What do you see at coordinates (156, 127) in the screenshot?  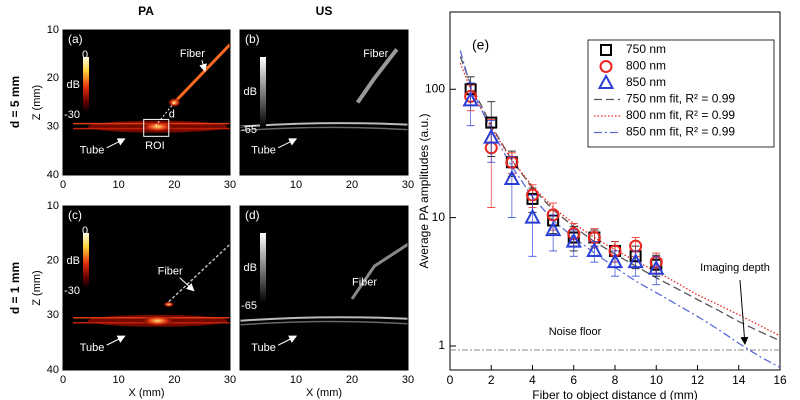 I see `roi-box` at bounding box center [156, 127].